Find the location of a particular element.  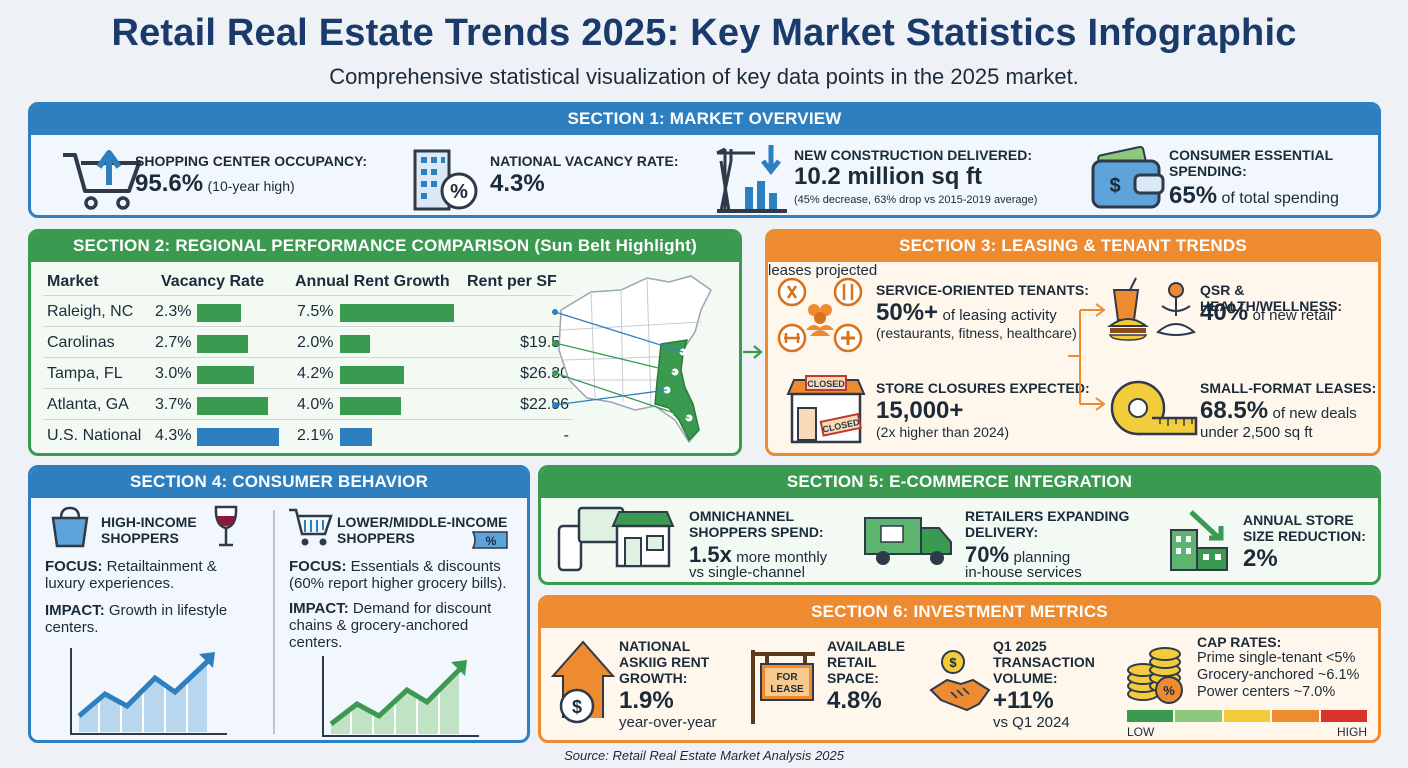

construction-label: NEW CONSTRUCTION DELIVERED: is located at coordinates (913, 155).